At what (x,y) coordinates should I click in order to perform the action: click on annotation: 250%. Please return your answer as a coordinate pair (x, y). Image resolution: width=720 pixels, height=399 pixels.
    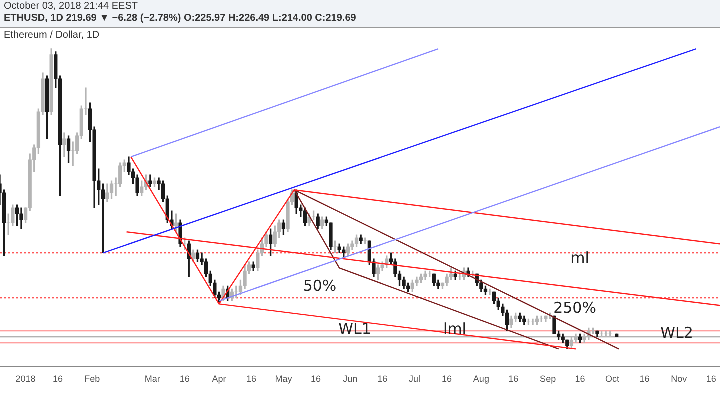
    Looking at the image, I should click on (575, 307).